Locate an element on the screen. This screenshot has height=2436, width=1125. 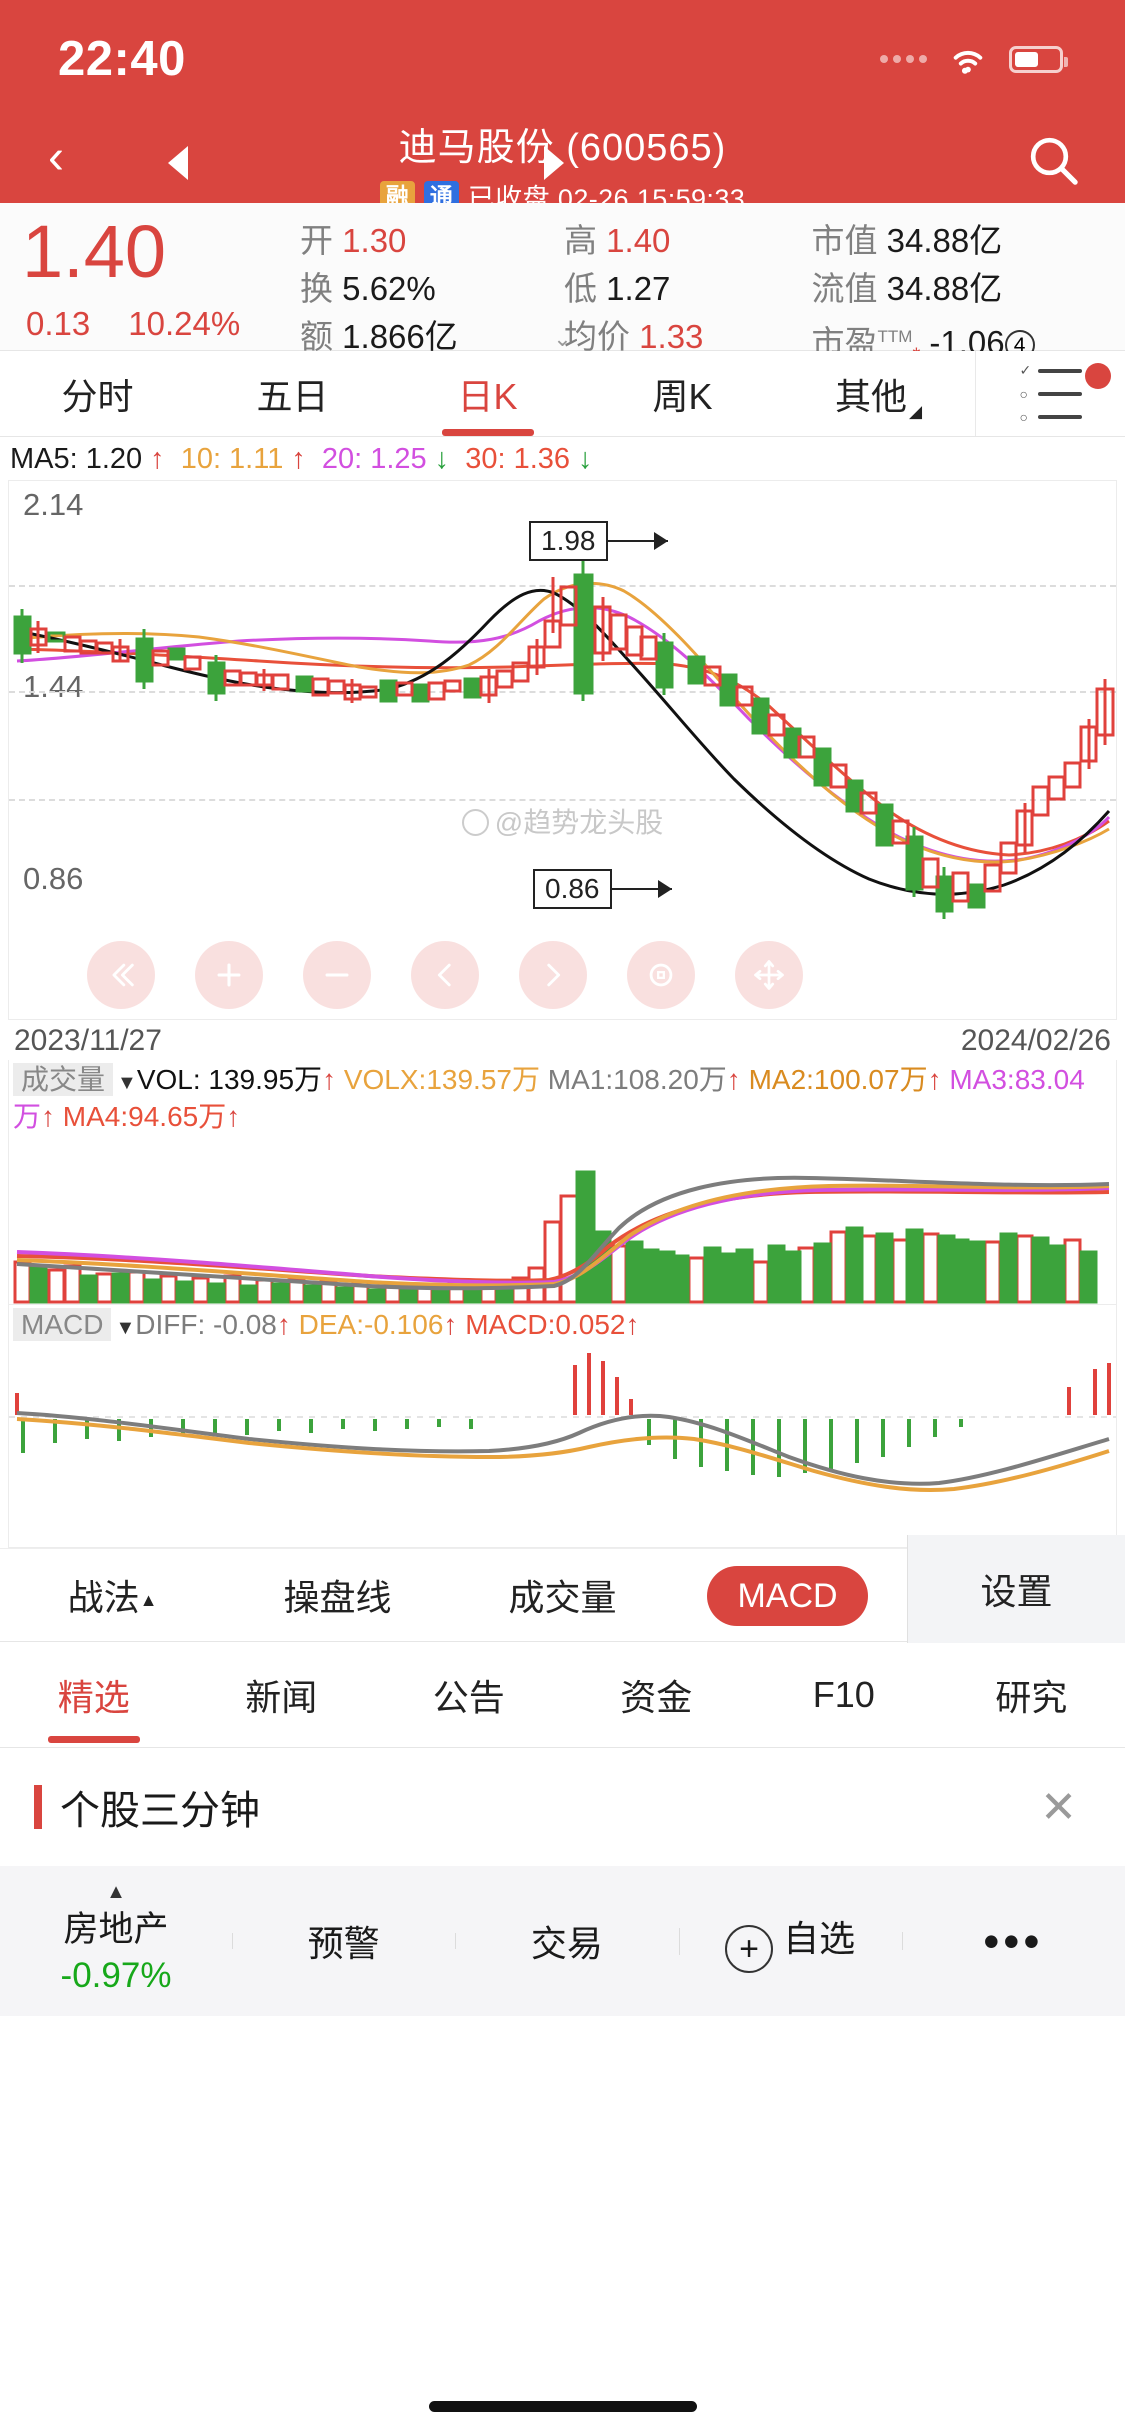
tab-fenshi-label: 分时 is located at coordinates (97, 396).